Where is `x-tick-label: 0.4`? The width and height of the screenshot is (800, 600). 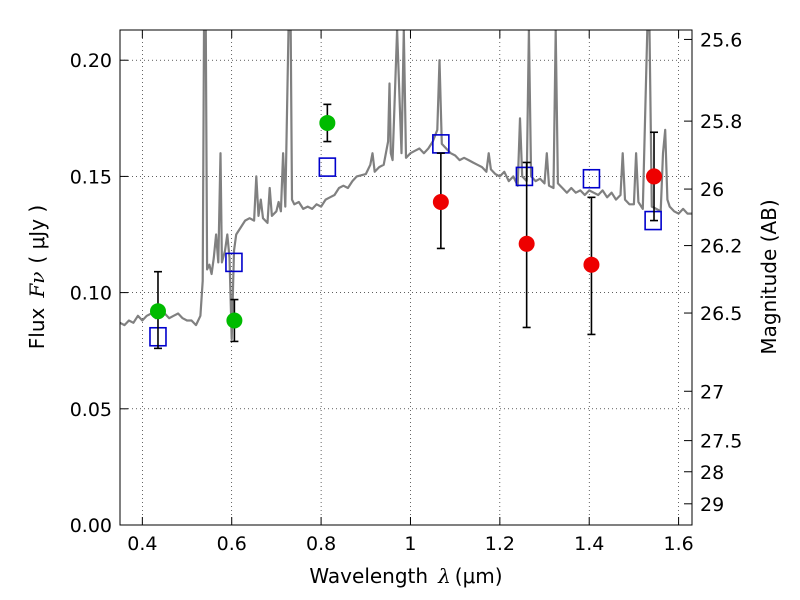 x-tick-label: 0.4 is located at coordinates (142, 544).